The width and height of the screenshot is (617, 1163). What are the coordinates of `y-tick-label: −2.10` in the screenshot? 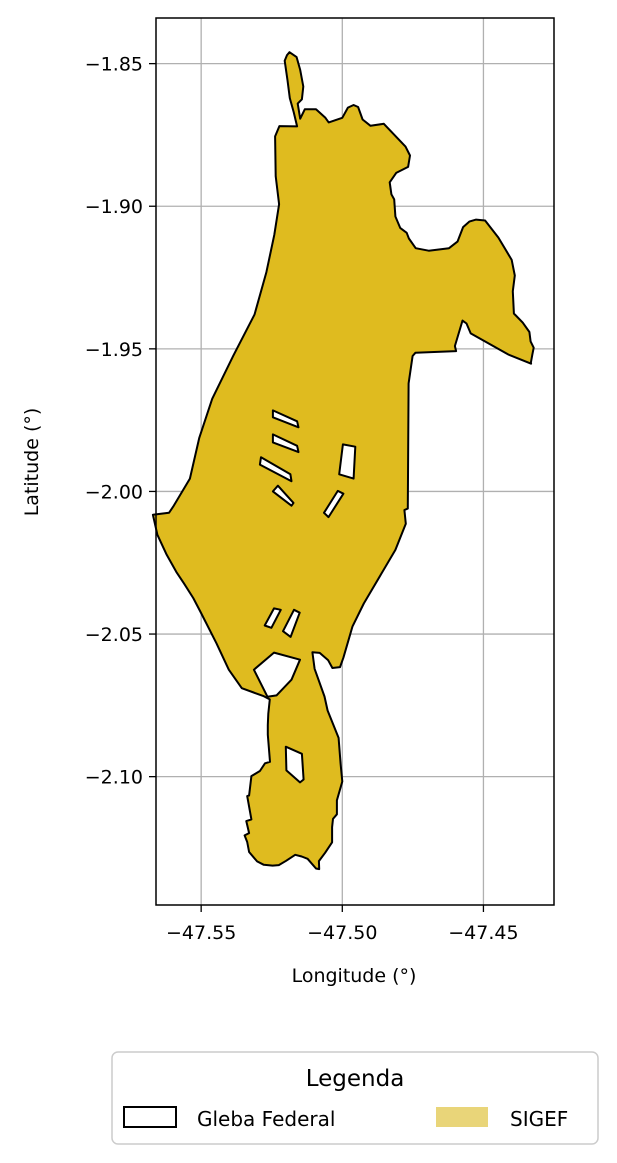 It's located at (114, 778).